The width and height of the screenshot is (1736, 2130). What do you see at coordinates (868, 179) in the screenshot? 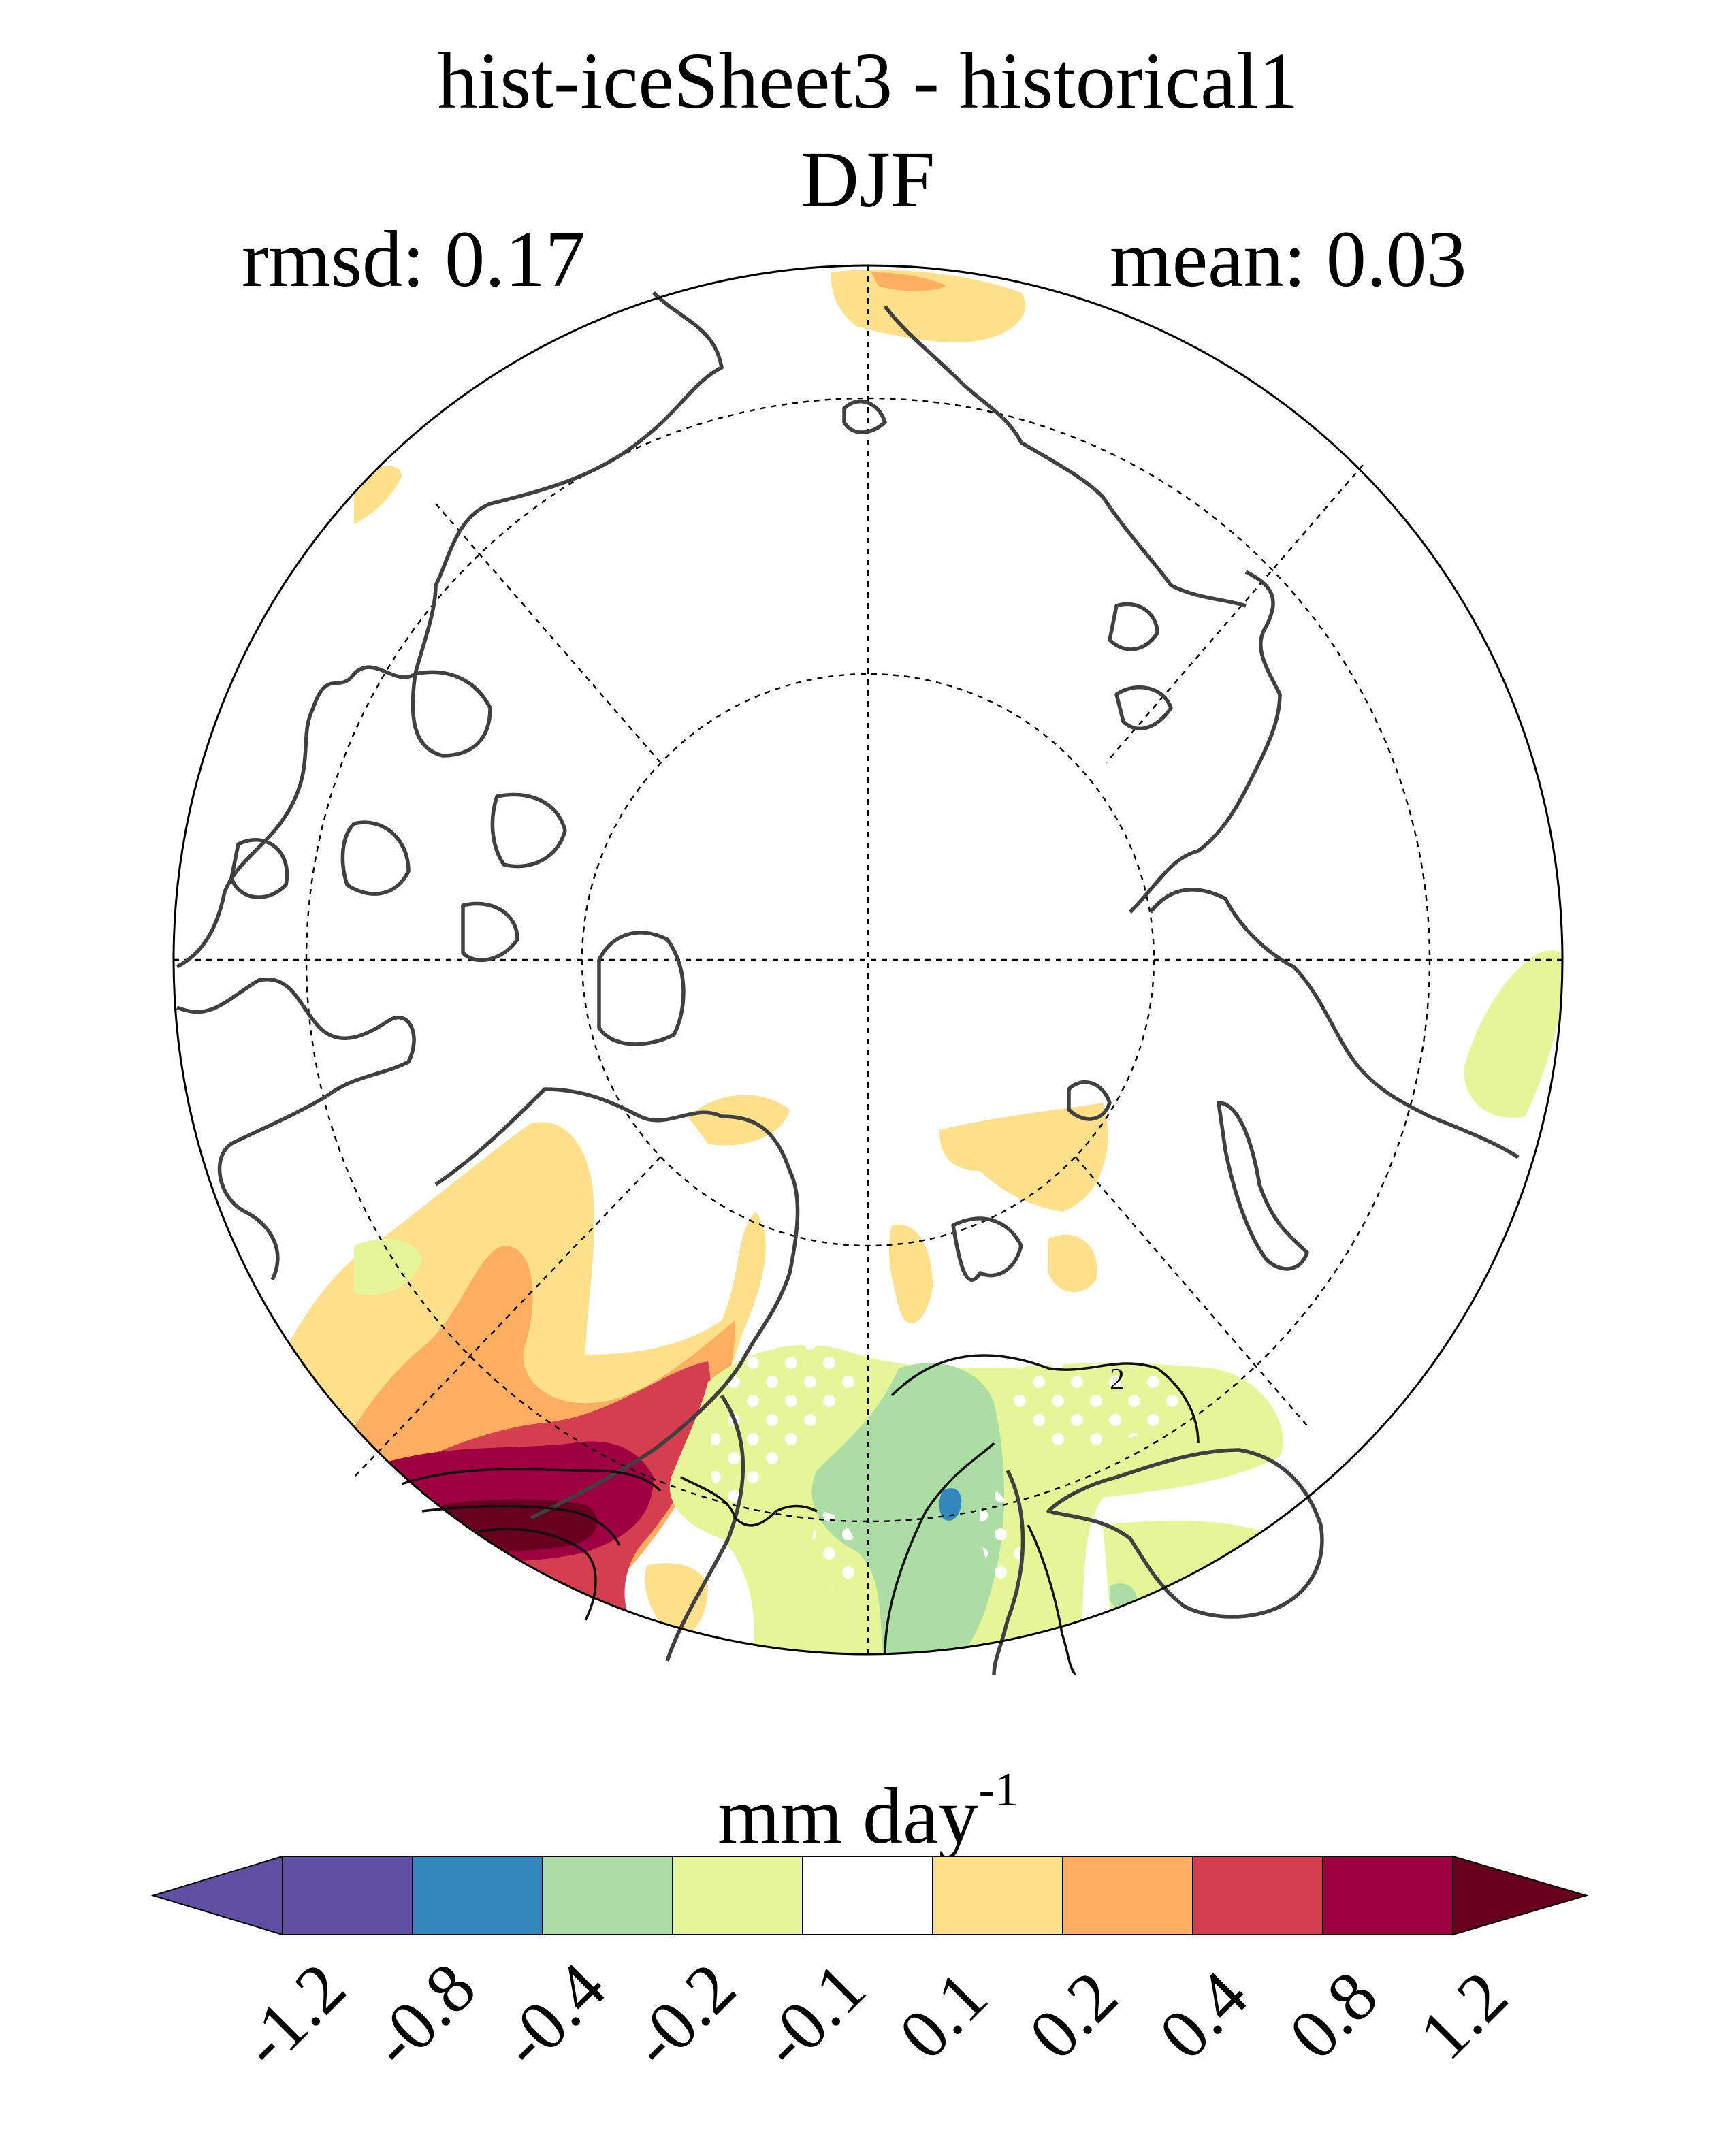
I see `plot-subtitle-season: DJF` at bounding box center [868, 179].